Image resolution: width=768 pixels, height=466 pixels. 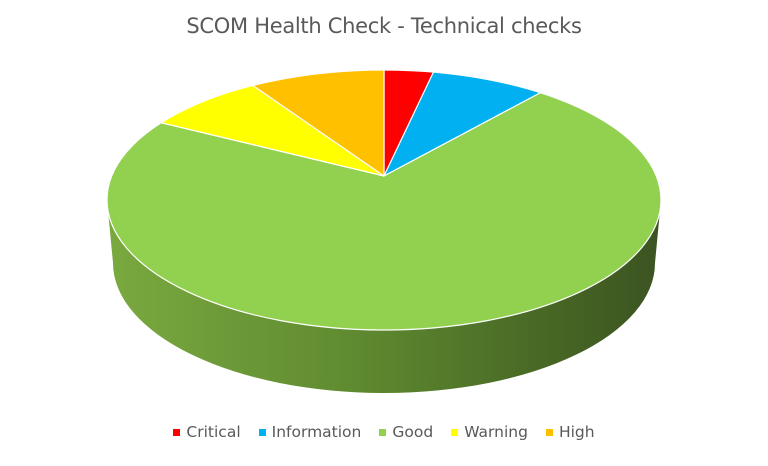 What do you see at coordinates (413, 432) in the screenshot?
I see `legend-label: Good` at bounding box center [413, 432].